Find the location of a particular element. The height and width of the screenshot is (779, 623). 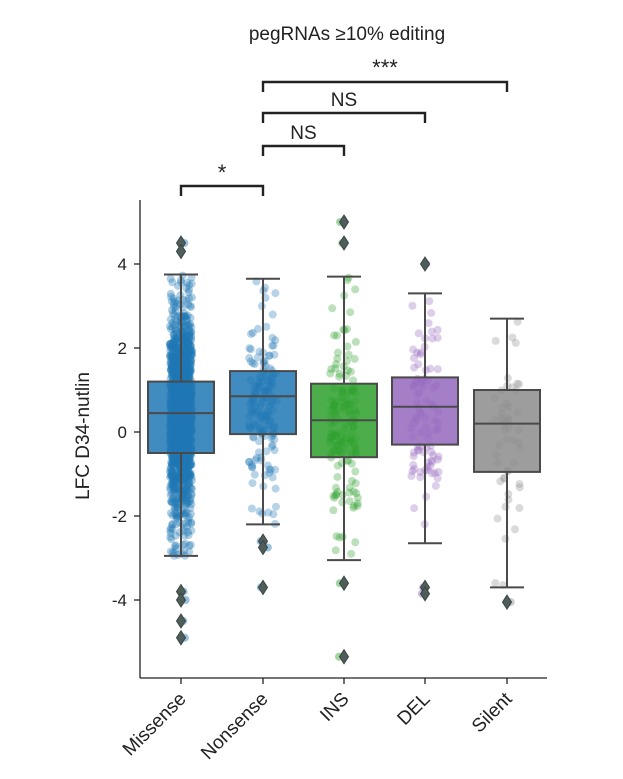

box-silent is located at coordinates (507, 464).